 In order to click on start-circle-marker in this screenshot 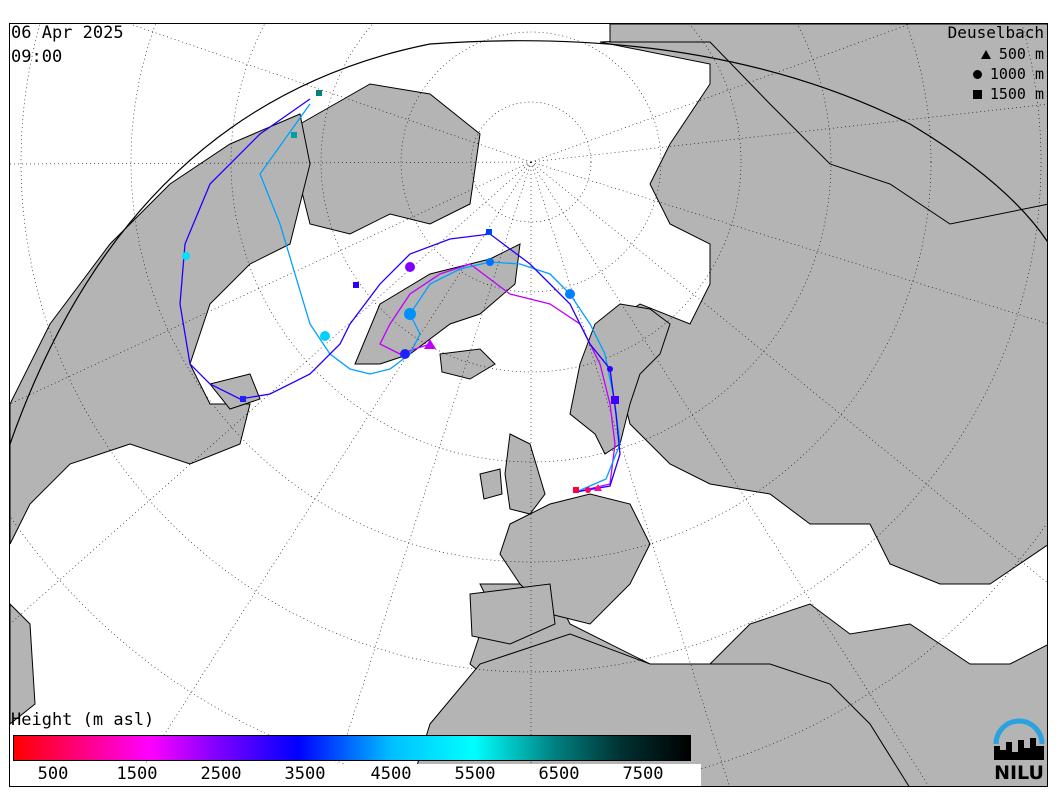, I will do `click(588, 490)`.